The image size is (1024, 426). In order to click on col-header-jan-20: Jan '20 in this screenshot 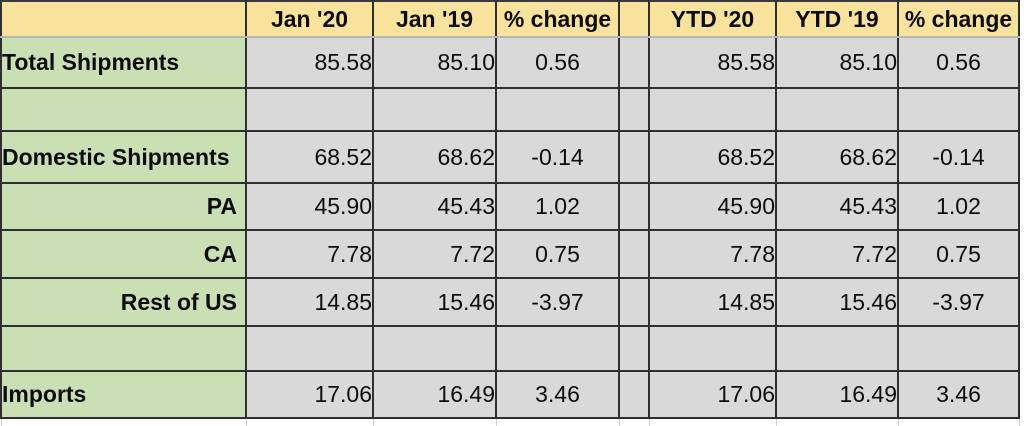, I will do `click(309, 19)`.